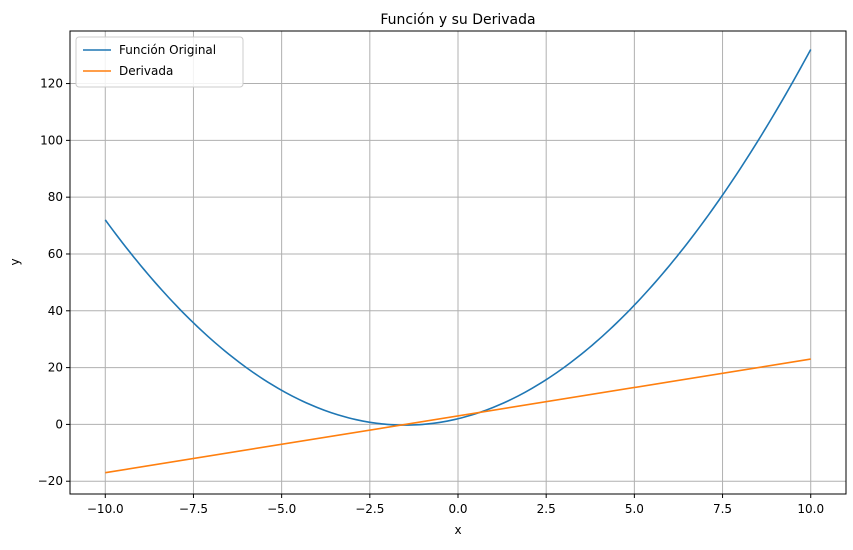 This screenshot has height=550, width=853. What do you see at coordinates (634, 509) in the screenshot?
I see `x-tick-label: 5.0` at bounding box center [634, 509].